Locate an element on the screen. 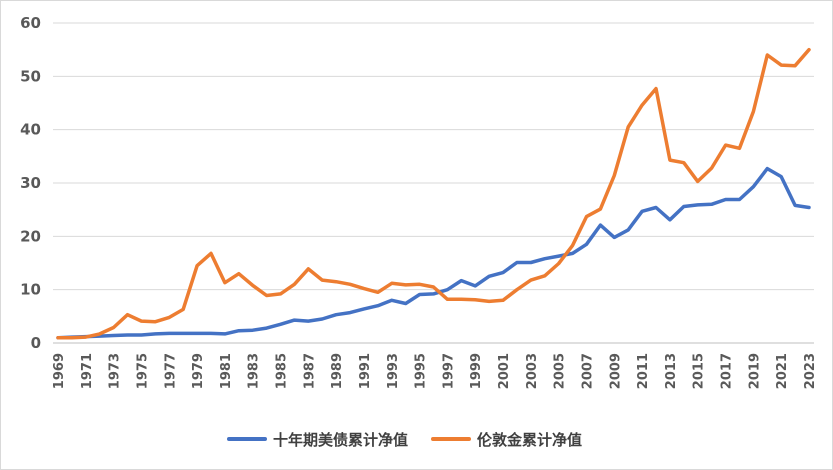  y-tick-label: 20 is located at coordinates (30, 236).